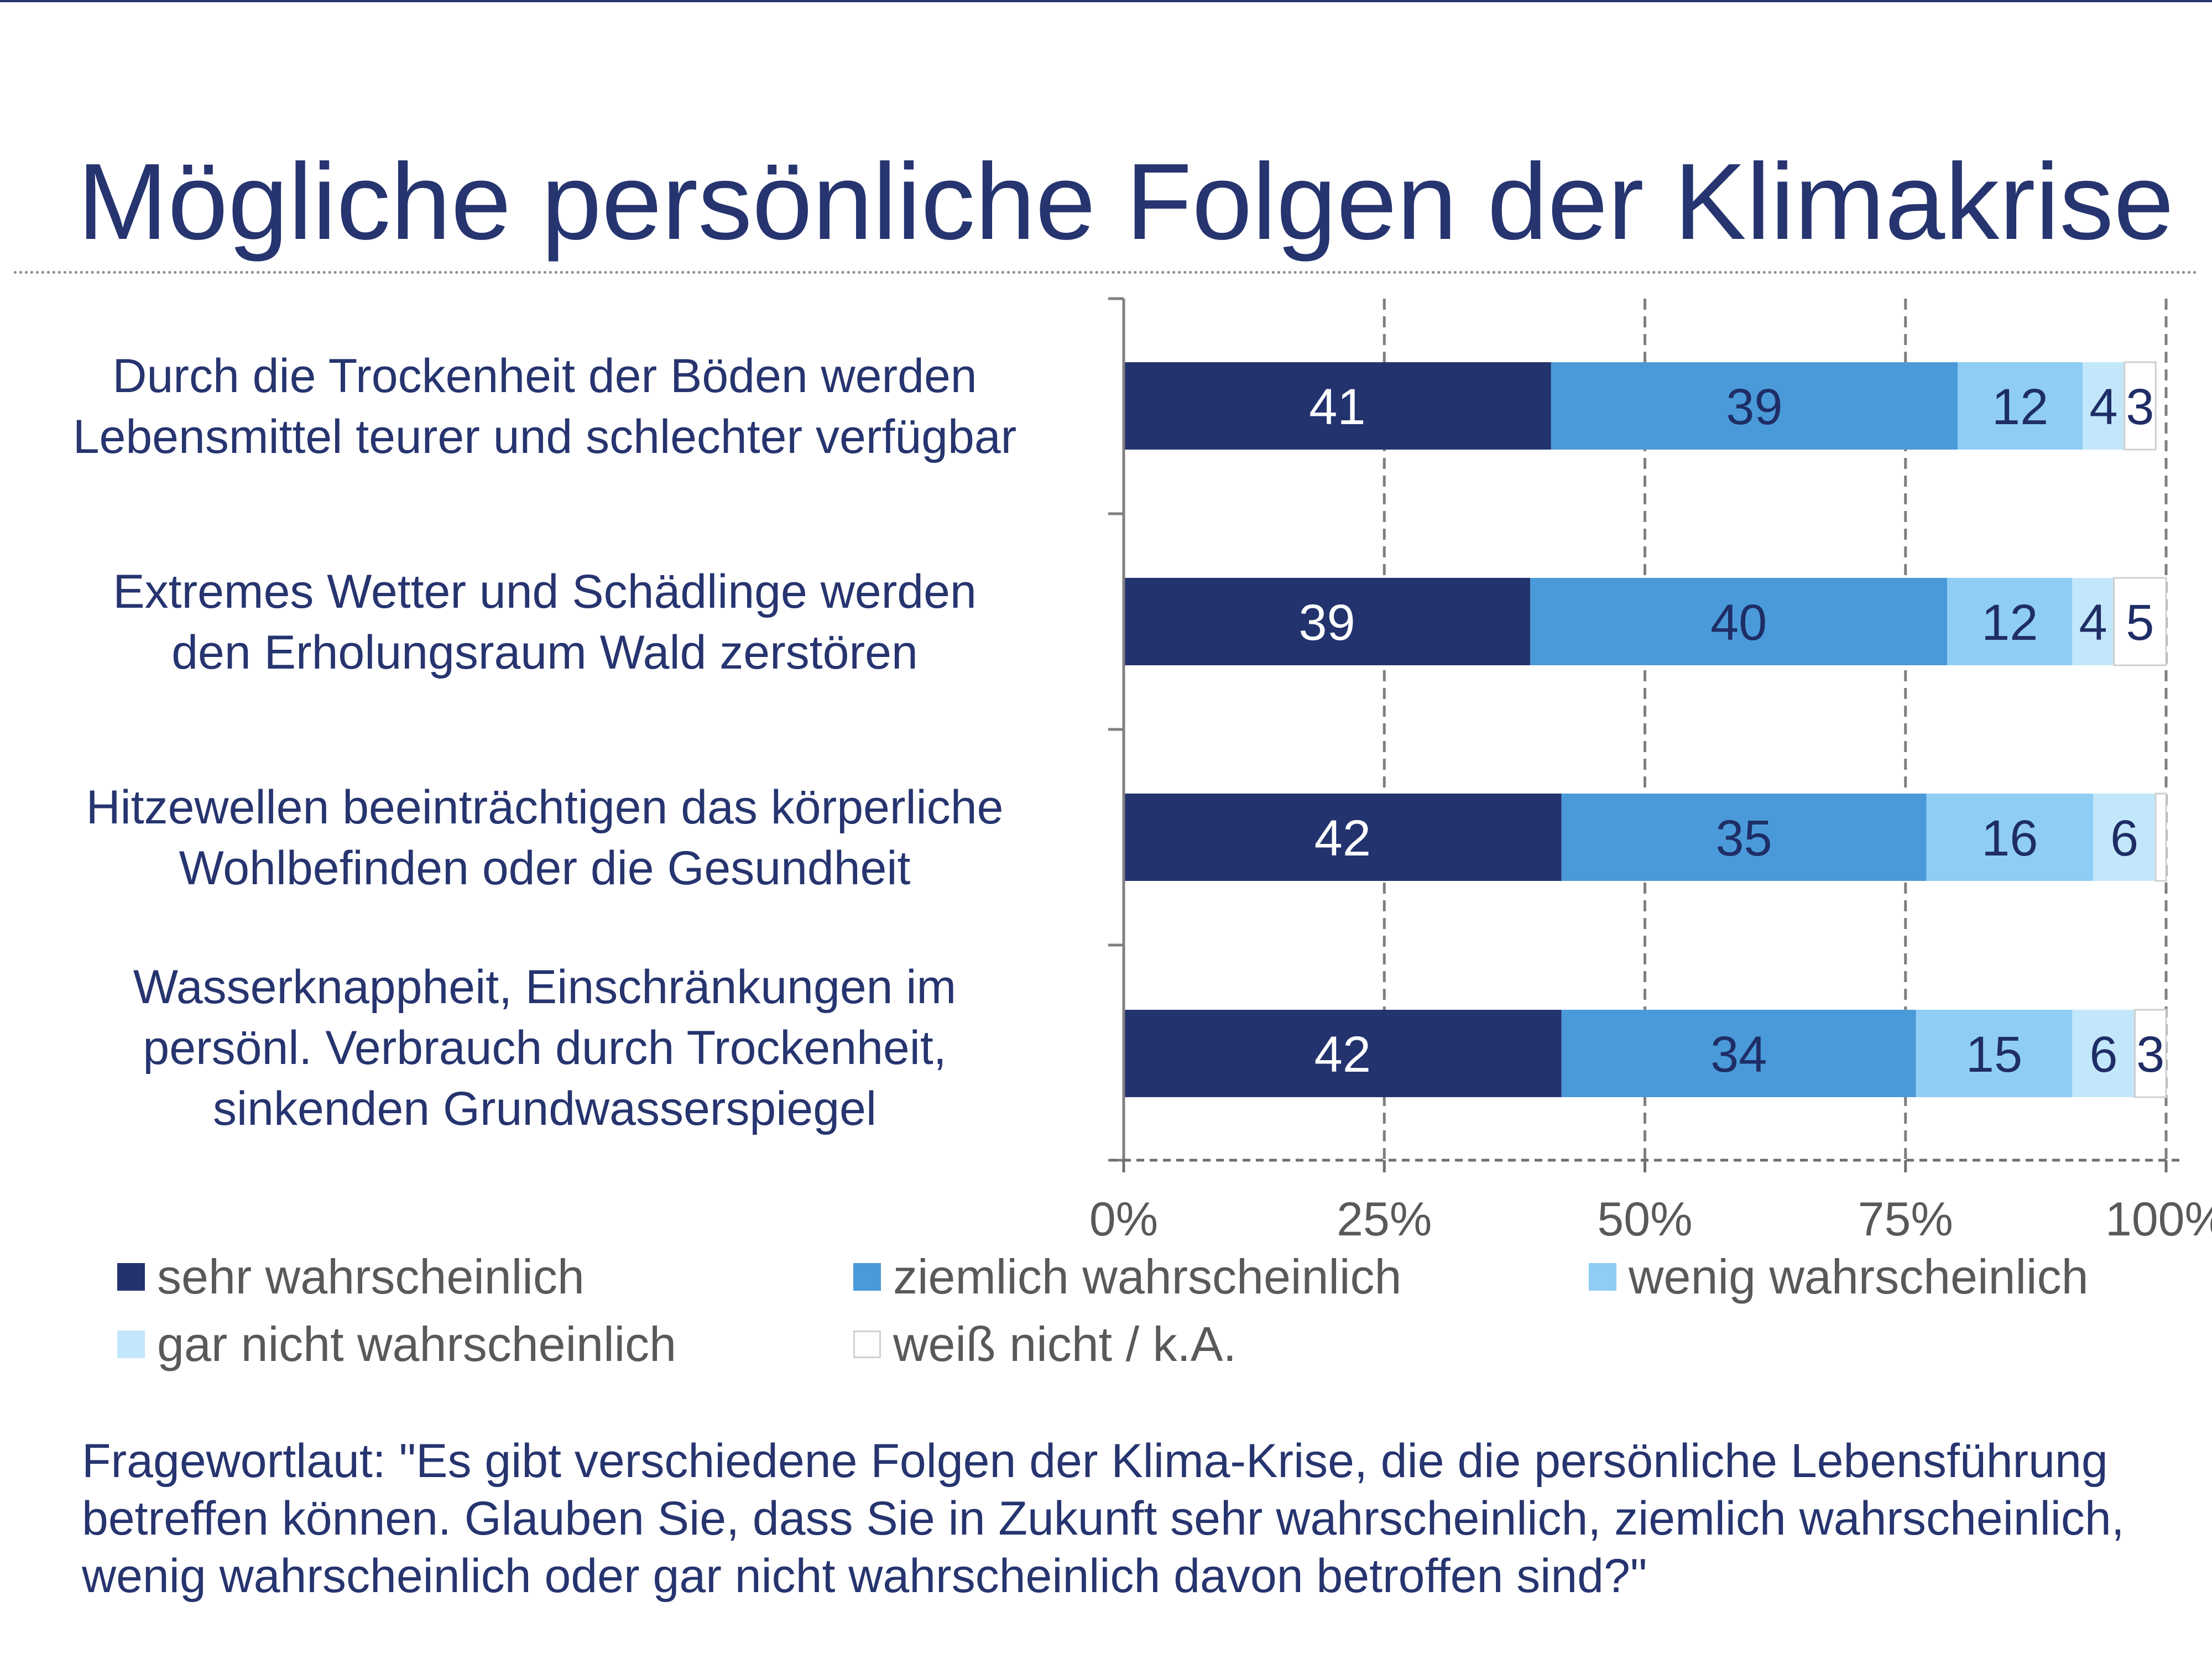 The image size is (2212, 1659). What do you see at coordinates (1147, 1276) in the screenshot?
I see `legend-label: ziemlich wahrscheinlich` at bounding box center [1147, 1276].